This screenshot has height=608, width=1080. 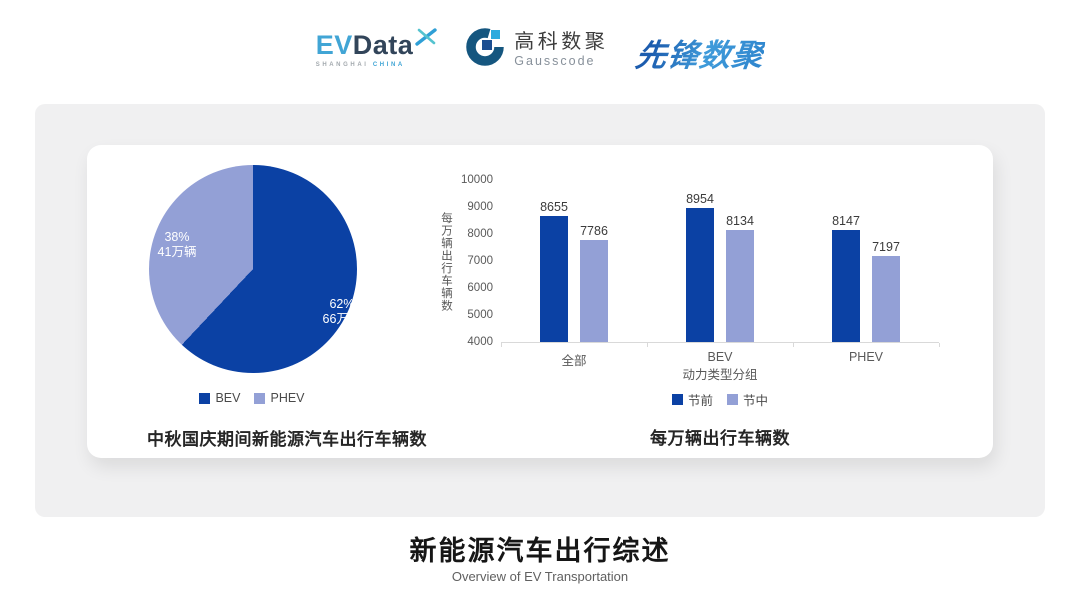 I want to click on gausscode-logo: 高科数聚 Gausscode, so click(x=536, y=49).